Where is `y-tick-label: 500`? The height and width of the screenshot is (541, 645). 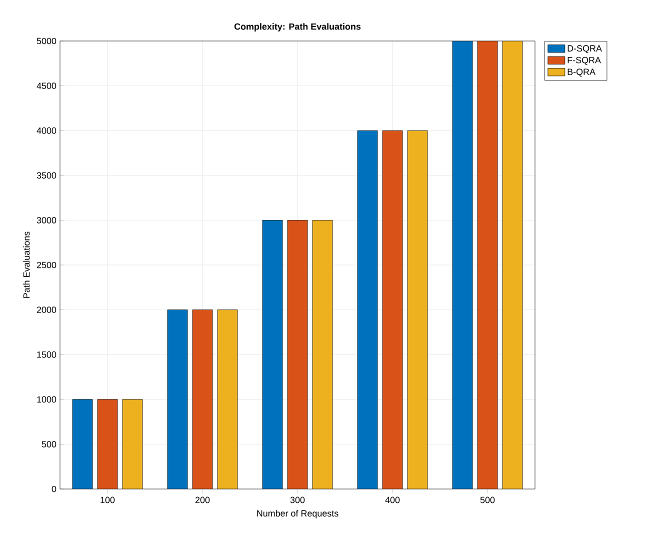
y-tick-label: 500 is located at coordinates (49, 444).